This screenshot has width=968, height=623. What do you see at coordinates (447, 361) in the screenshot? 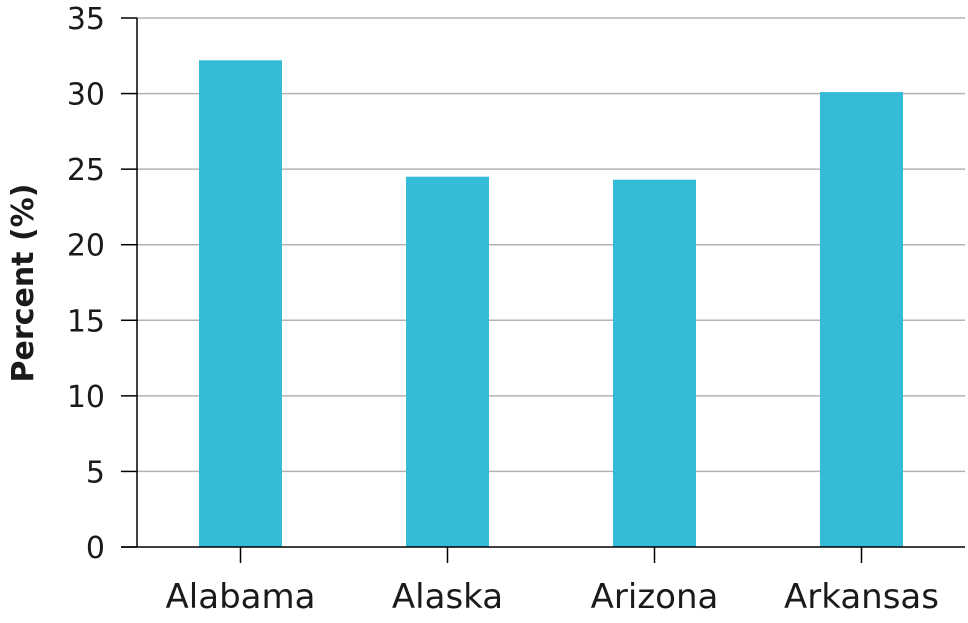
I see `bar-alaska` at bounding box center [447, 361].